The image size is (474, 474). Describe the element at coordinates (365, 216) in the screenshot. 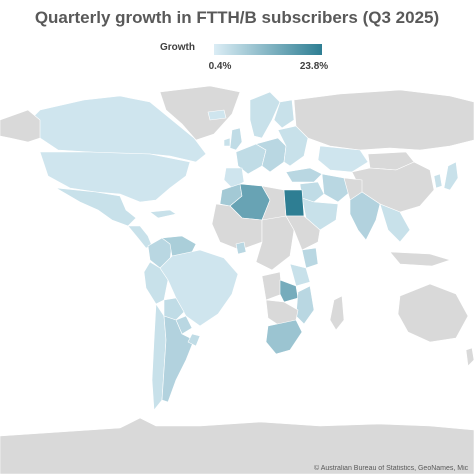

I see `region-india` at that location.